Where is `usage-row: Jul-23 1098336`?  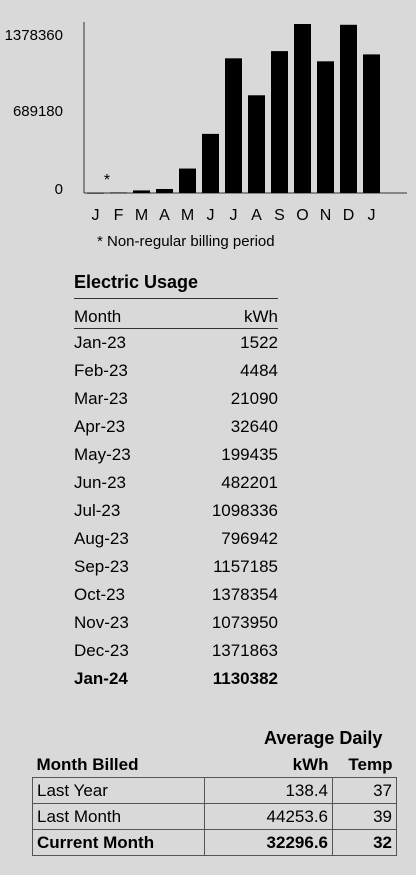
usage-row: Jul-23 1098336 is located at coordinates (176, 511).